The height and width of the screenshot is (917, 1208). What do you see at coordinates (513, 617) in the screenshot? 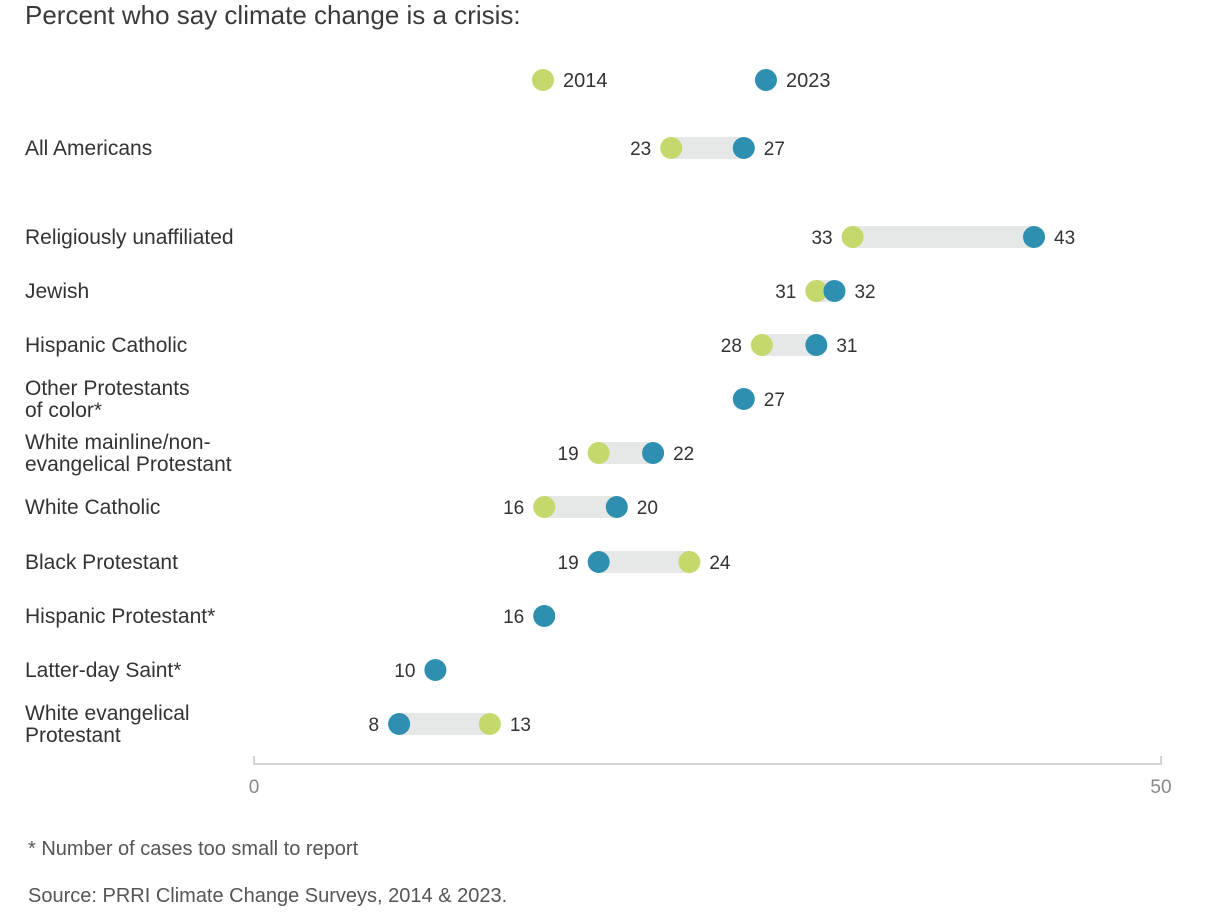
I see `value-label-2023: 16` at bounding box center [513, 617].